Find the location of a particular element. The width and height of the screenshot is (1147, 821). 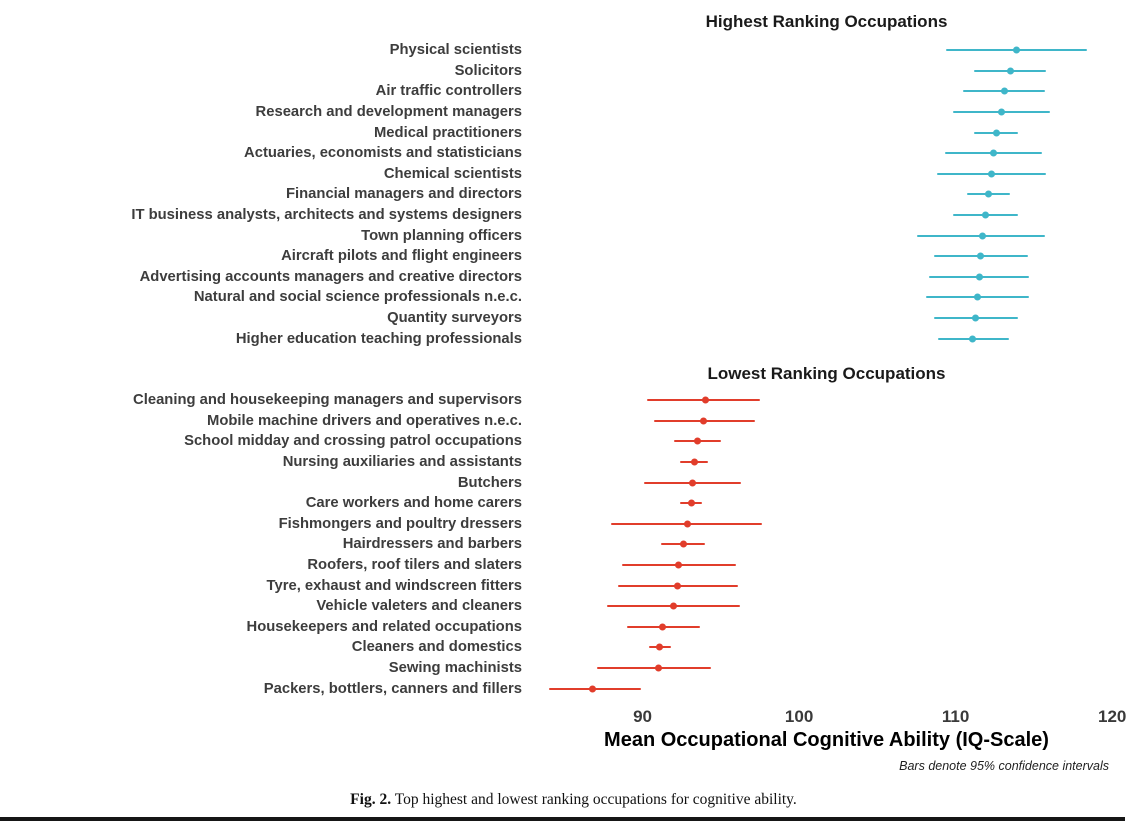

occupation-label: Butchers is located at coordinates (489, 482).